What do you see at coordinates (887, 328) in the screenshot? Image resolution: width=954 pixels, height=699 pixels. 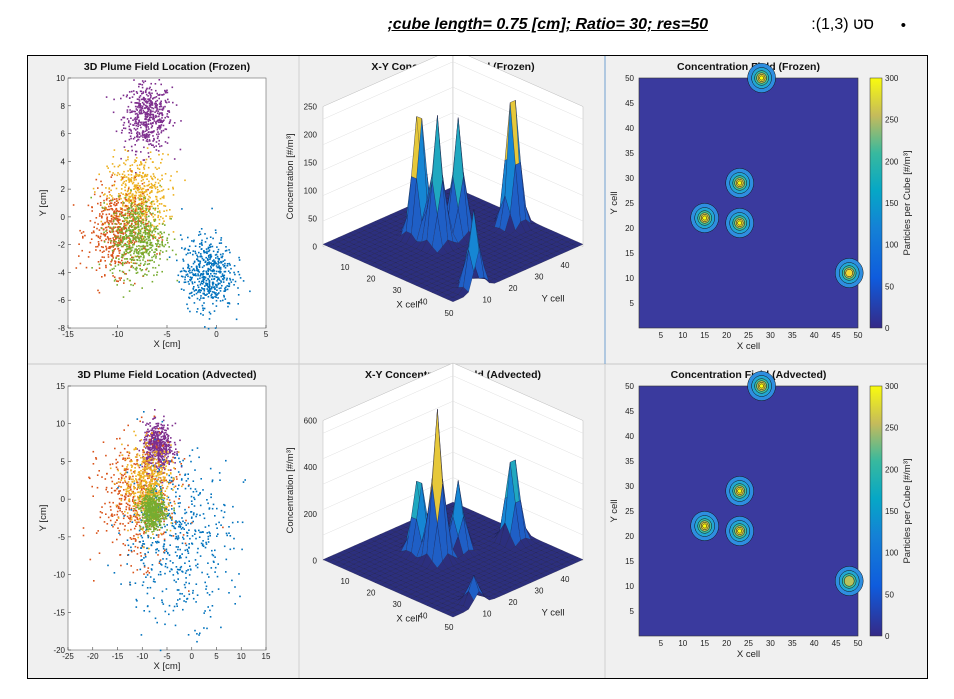 I see `colorbar-tick-label: 0` at bounding box center [887, 328].